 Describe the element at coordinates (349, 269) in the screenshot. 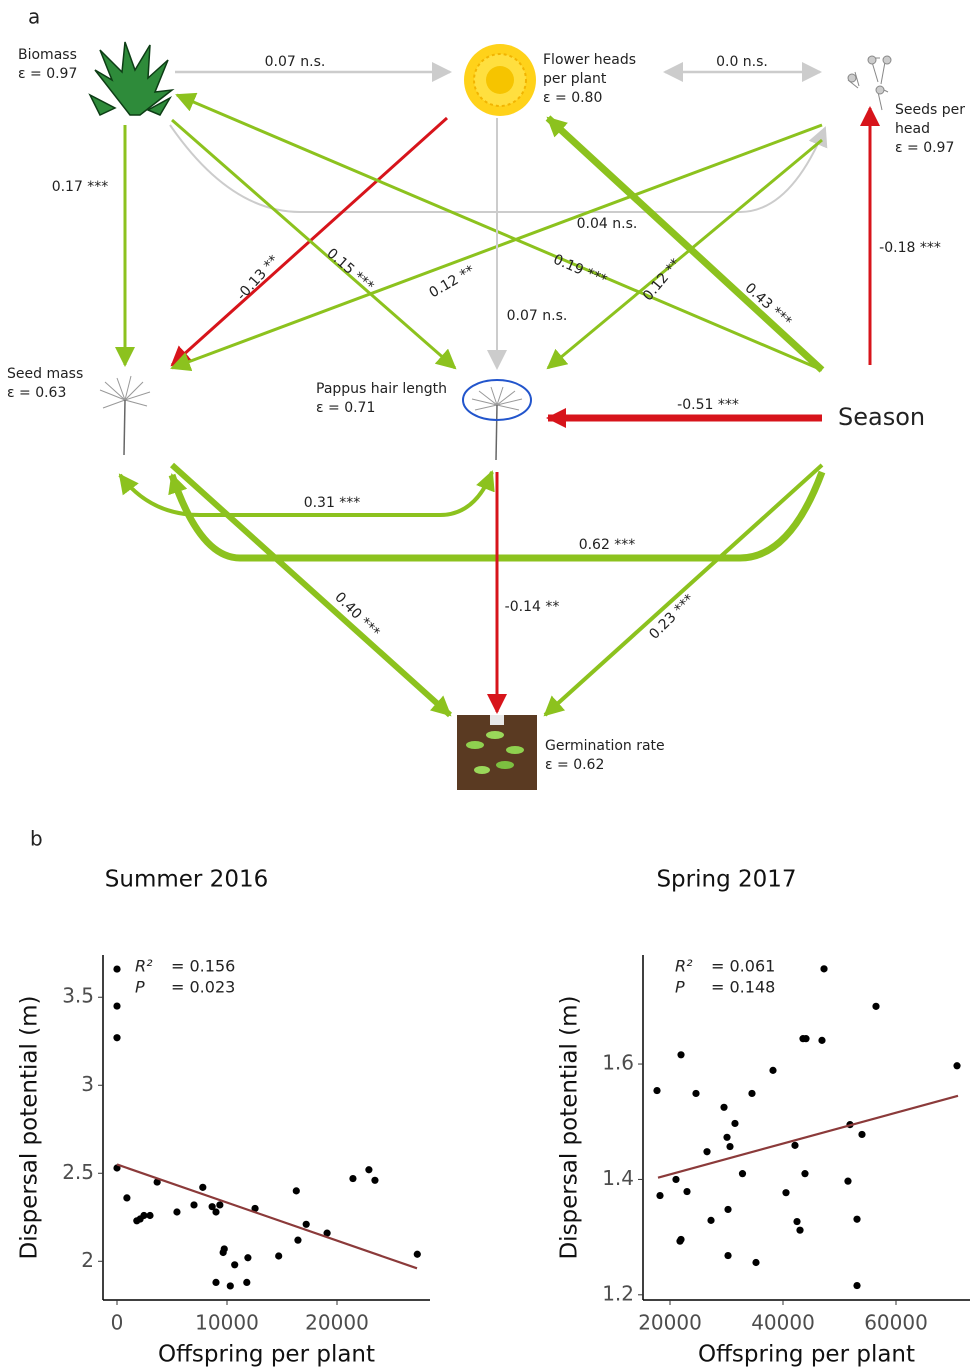

I see `edge-label: 0.15 ***` at that location.